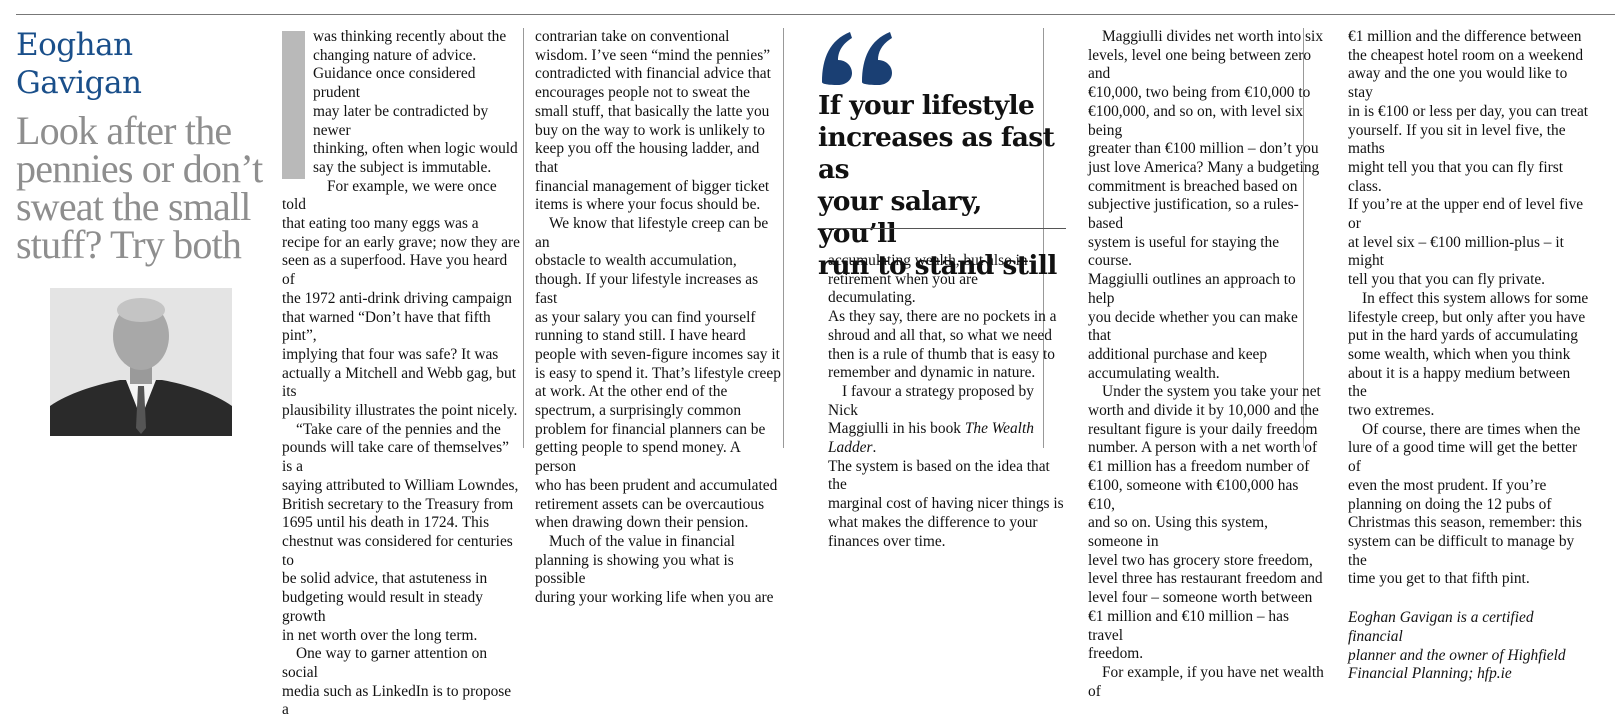  Describe the element at coordinates (1116, 654) in the screenshot. I see `text-line: freedom.` at that location.